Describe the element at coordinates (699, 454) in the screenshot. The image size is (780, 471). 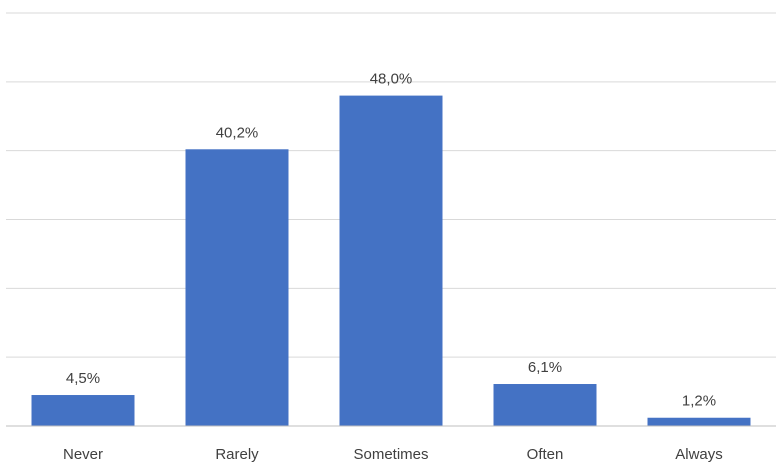
I see `category-label-always: Always` at that location.